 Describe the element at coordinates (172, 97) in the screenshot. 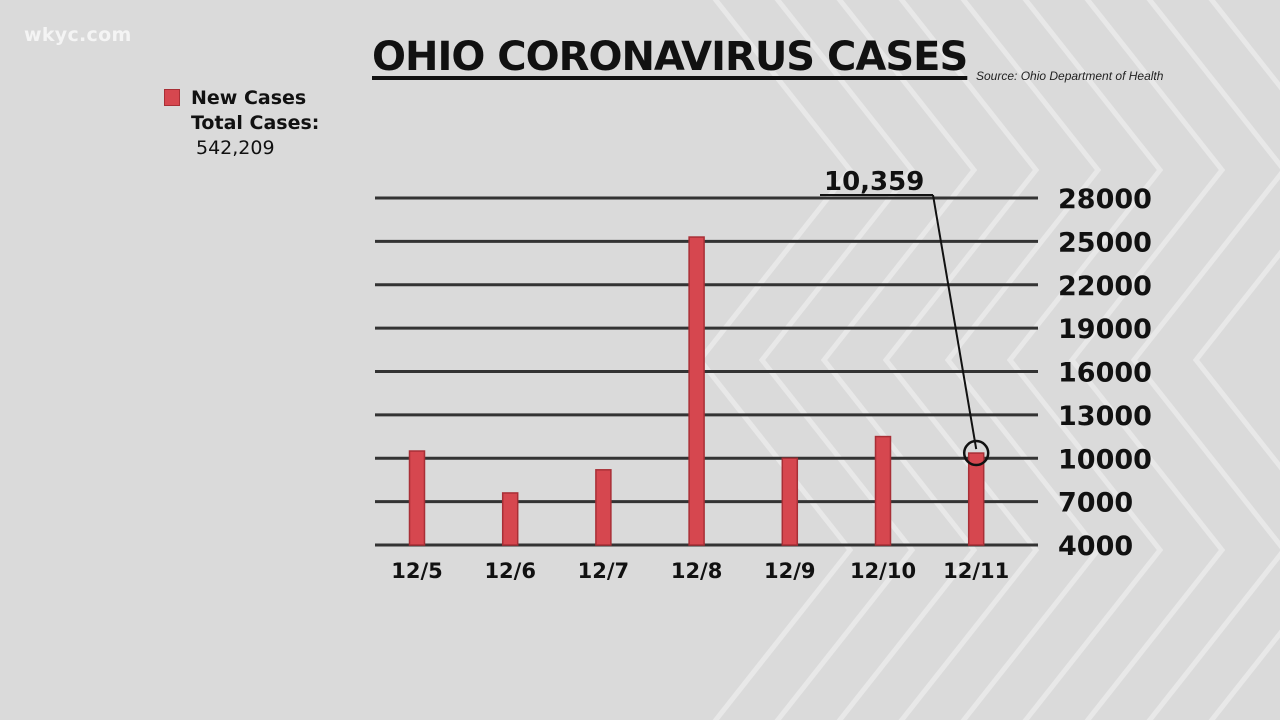

I see `legend-swatch-new-cases` at that location.